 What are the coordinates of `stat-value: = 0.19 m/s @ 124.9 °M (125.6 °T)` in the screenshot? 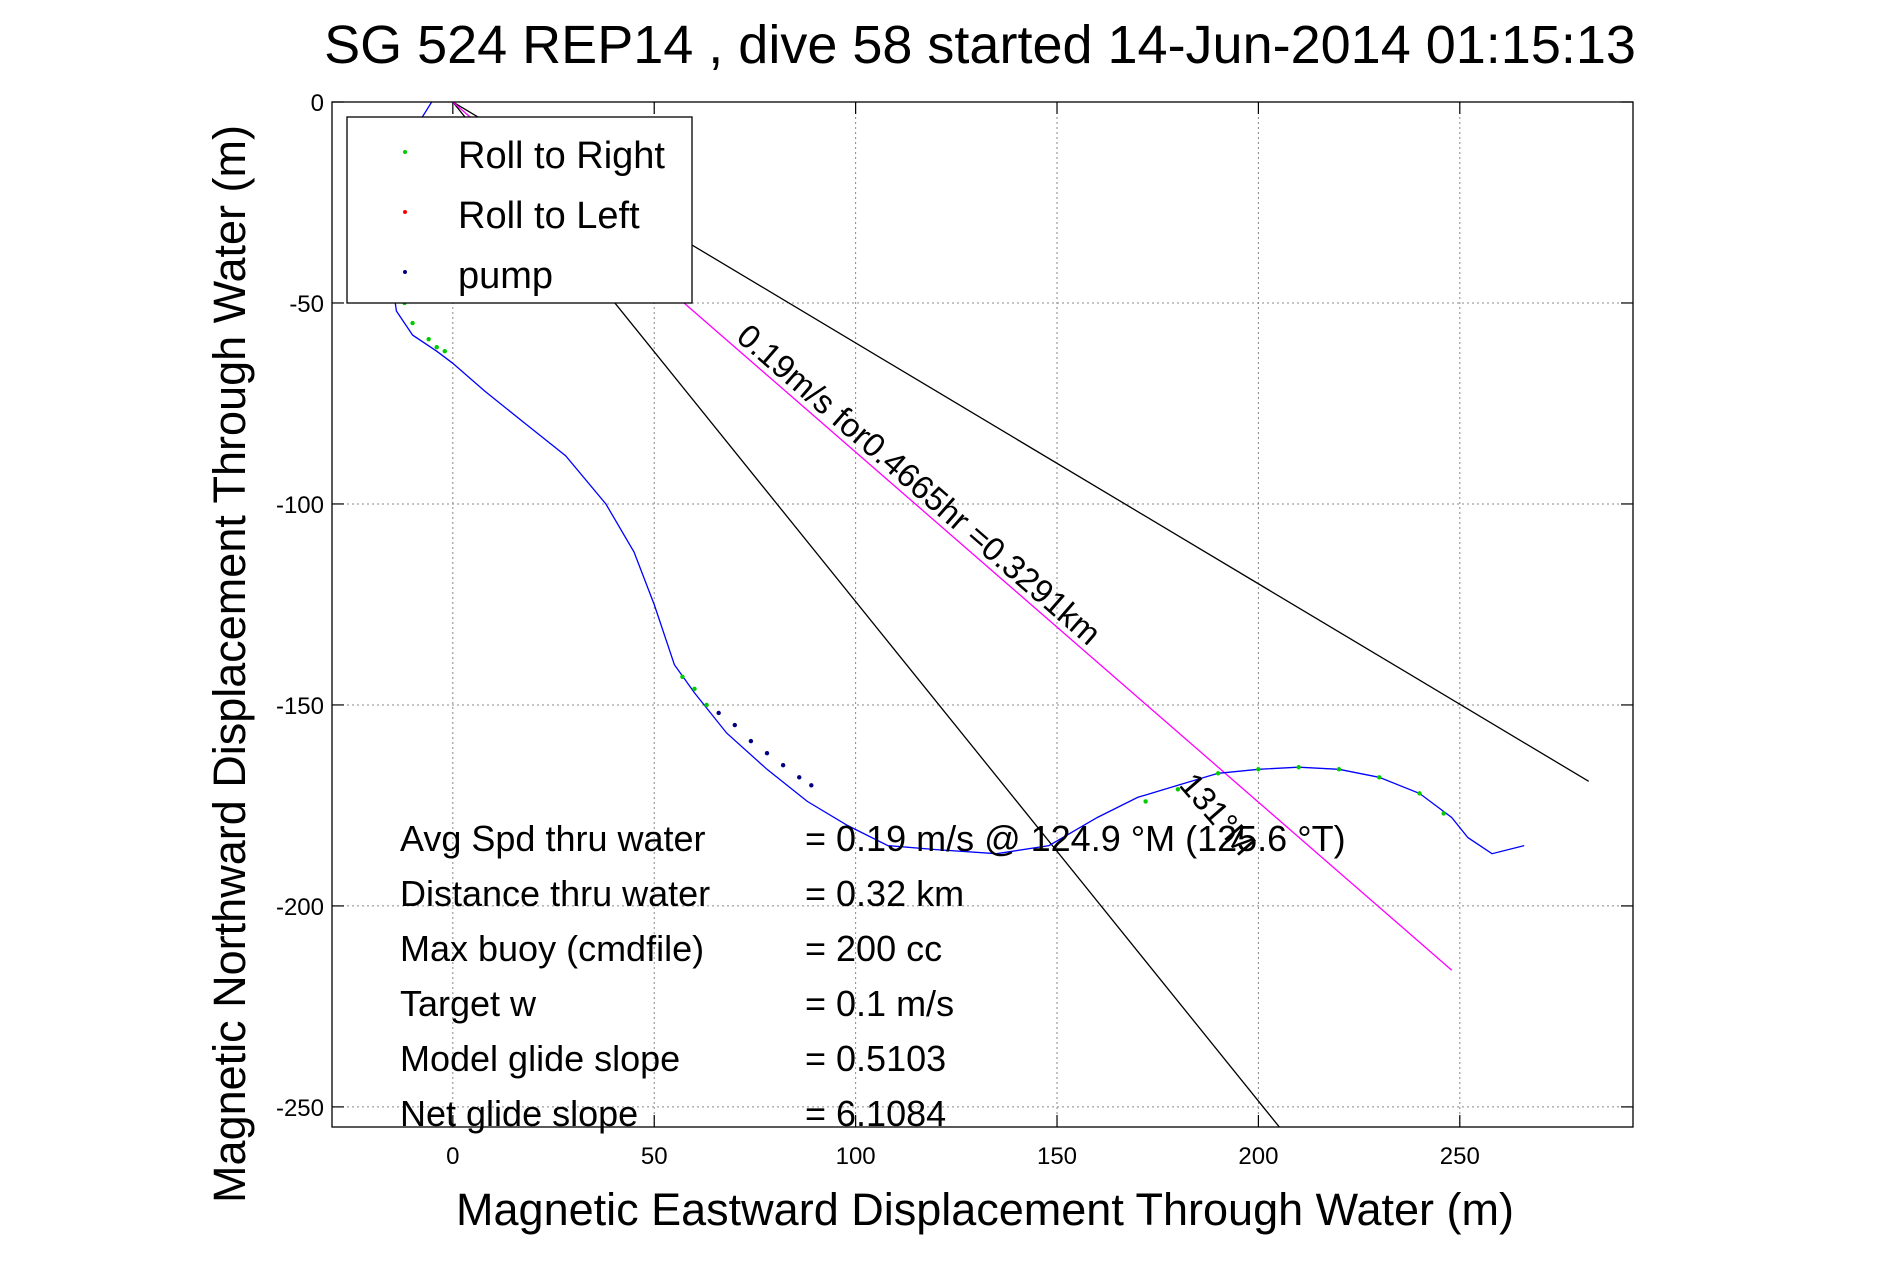 It's located at (1075, 838).